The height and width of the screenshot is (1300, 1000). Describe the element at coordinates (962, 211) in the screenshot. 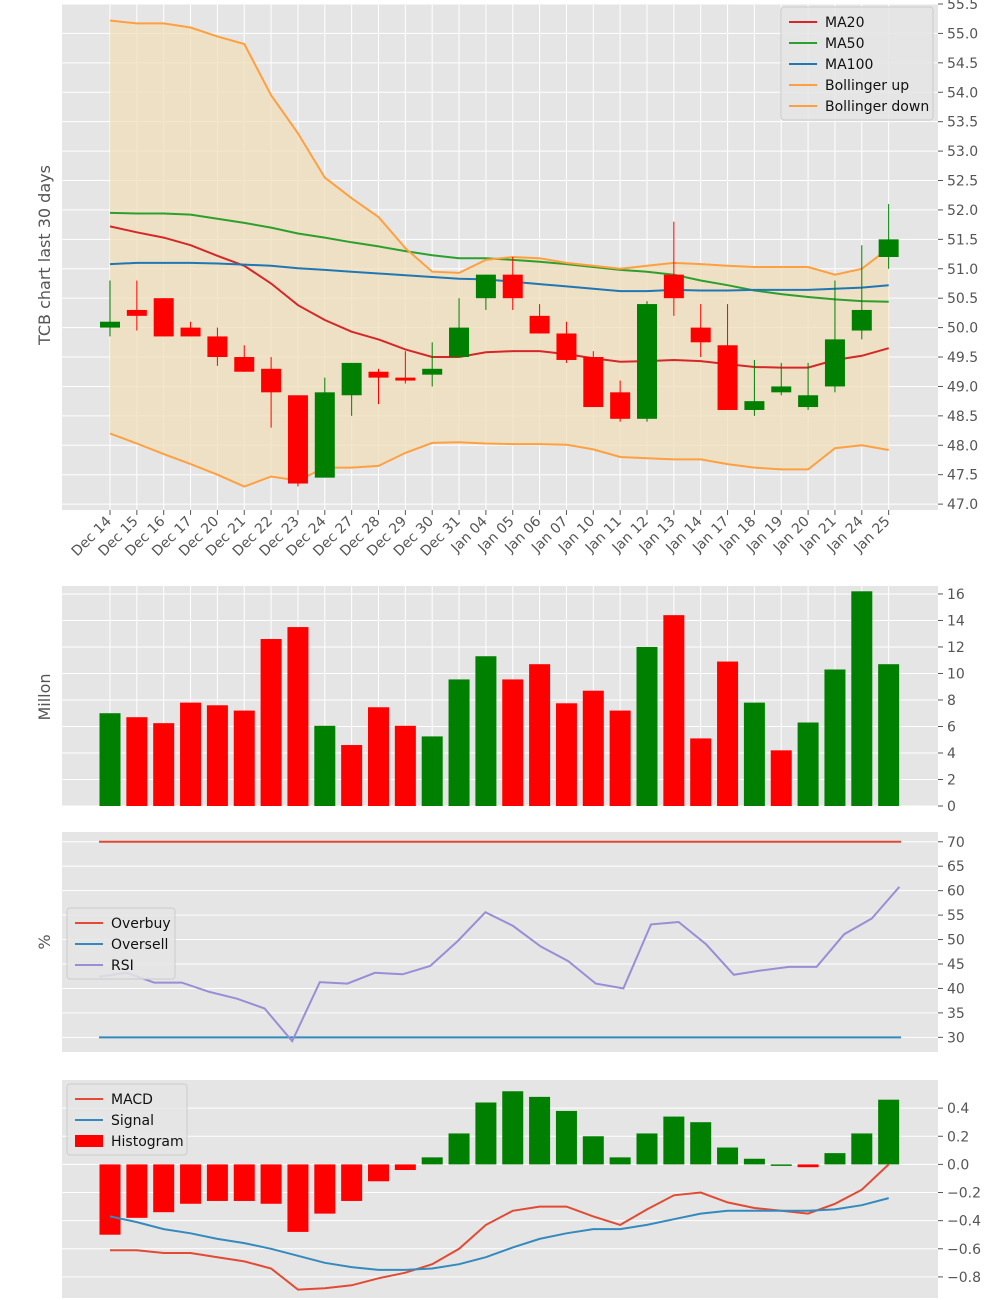

I see `y-tick-label: 52.0` at that location.